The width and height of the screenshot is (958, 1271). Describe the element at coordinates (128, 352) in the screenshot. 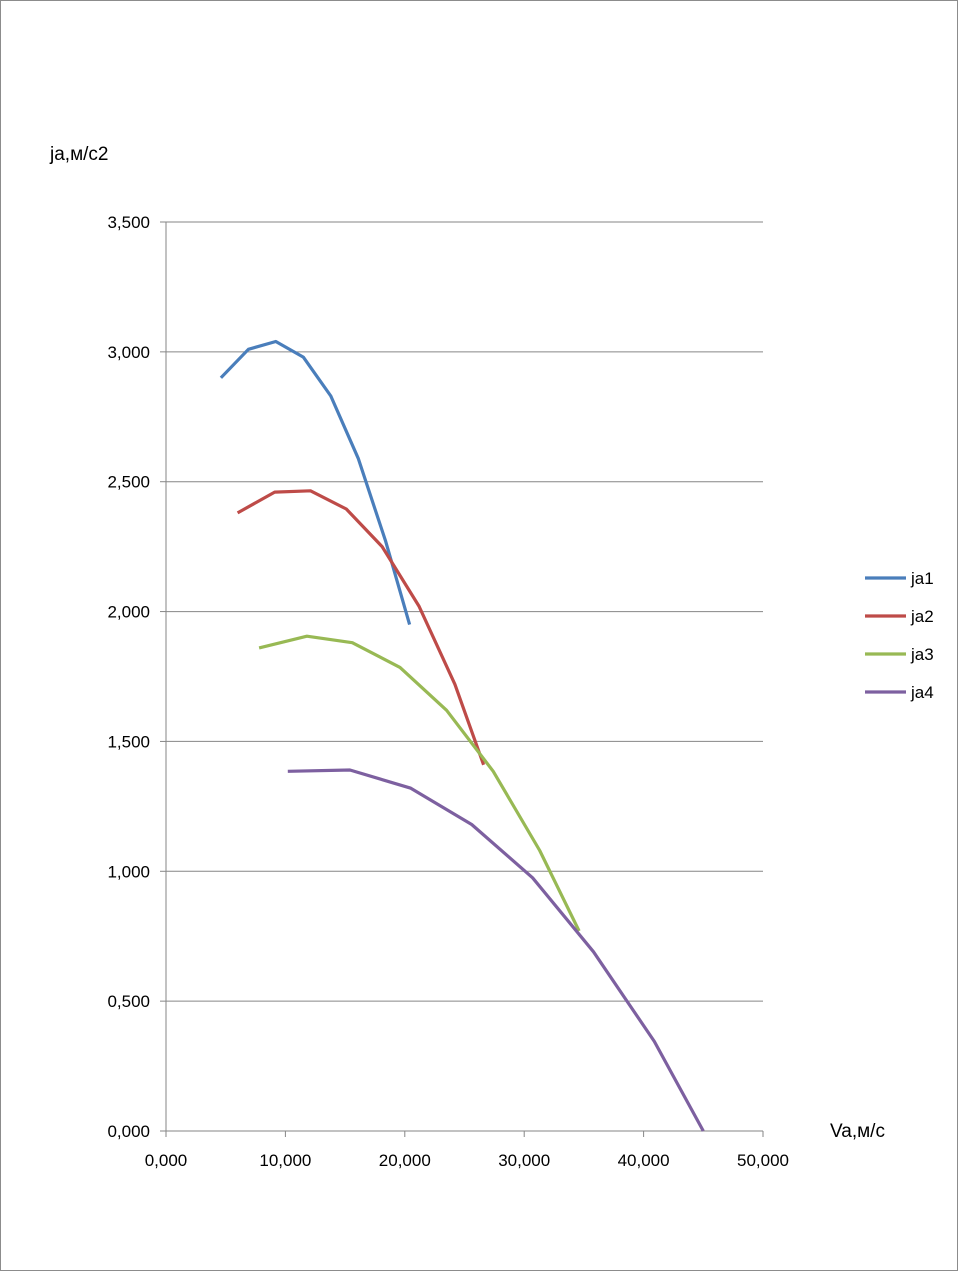

I see `y-tick-label: 3,000` at that location.